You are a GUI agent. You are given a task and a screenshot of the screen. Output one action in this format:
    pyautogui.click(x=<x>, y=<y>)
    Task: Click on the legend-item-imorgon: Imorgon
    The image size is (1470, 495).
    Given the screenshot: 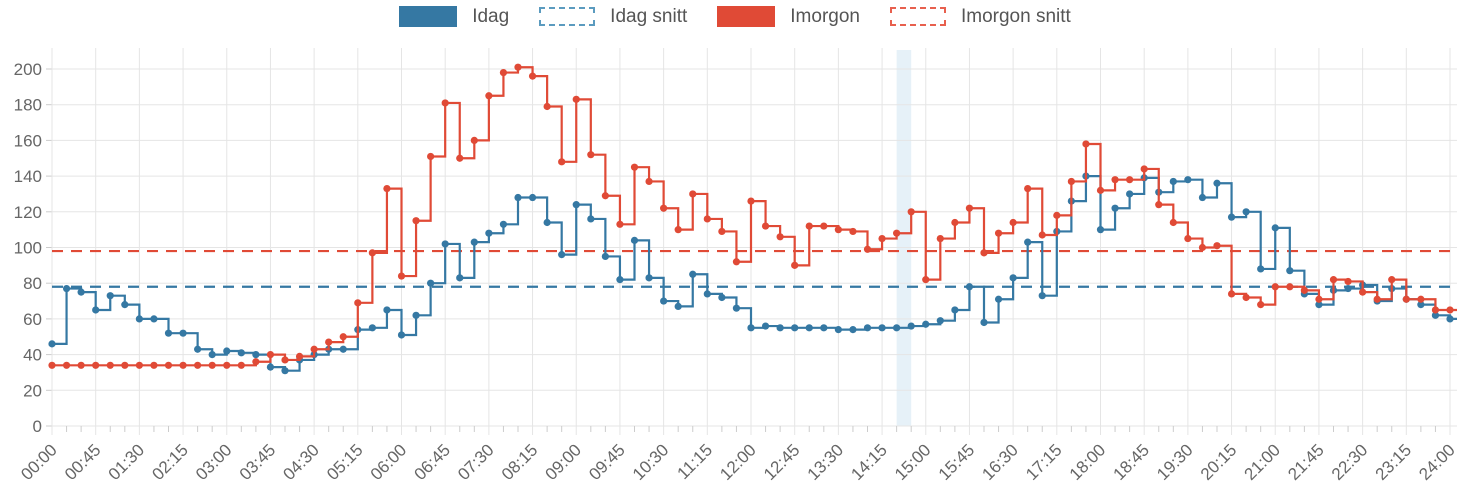 What is the action you would take?
    pyautogui.click(x=788, y=16)
    